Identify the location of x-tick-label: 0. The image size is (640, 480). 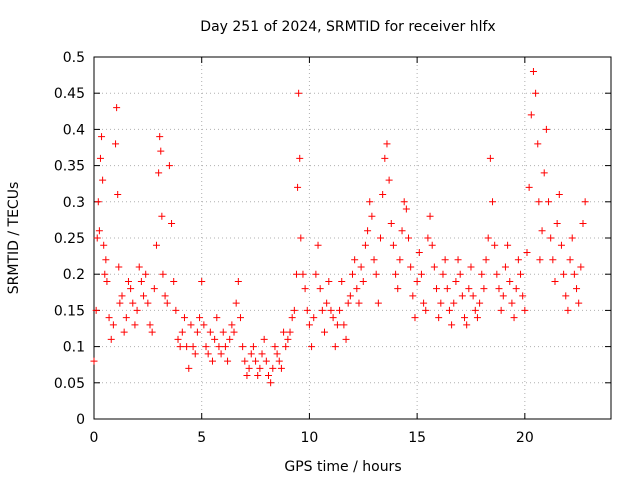
(94, 438).